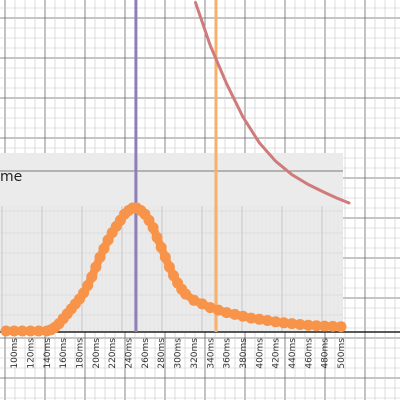  I want to click on x-tick-label: 340ms, so click(211, 353).